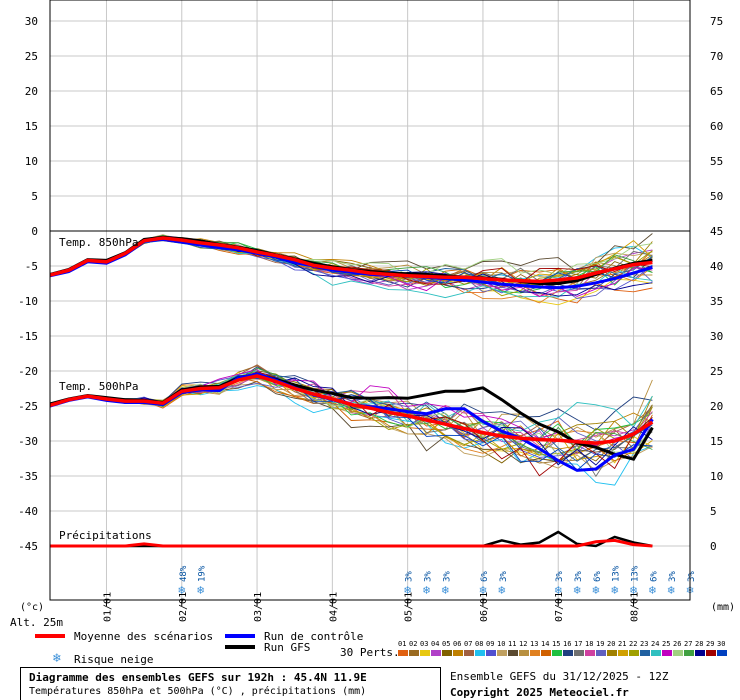 This screenshot has width=740, height=700. I want to click on member-legend-item: 13, so click(535, 650).